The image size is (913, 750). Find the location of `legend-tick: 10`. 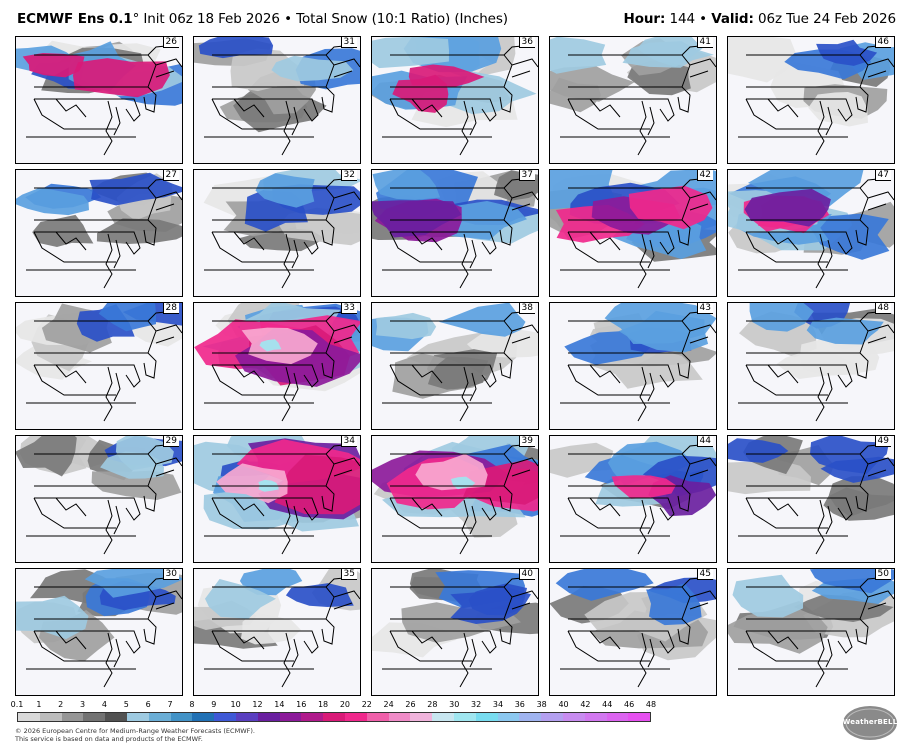

legend-tick: 10 is located at coordinates (235, 704).